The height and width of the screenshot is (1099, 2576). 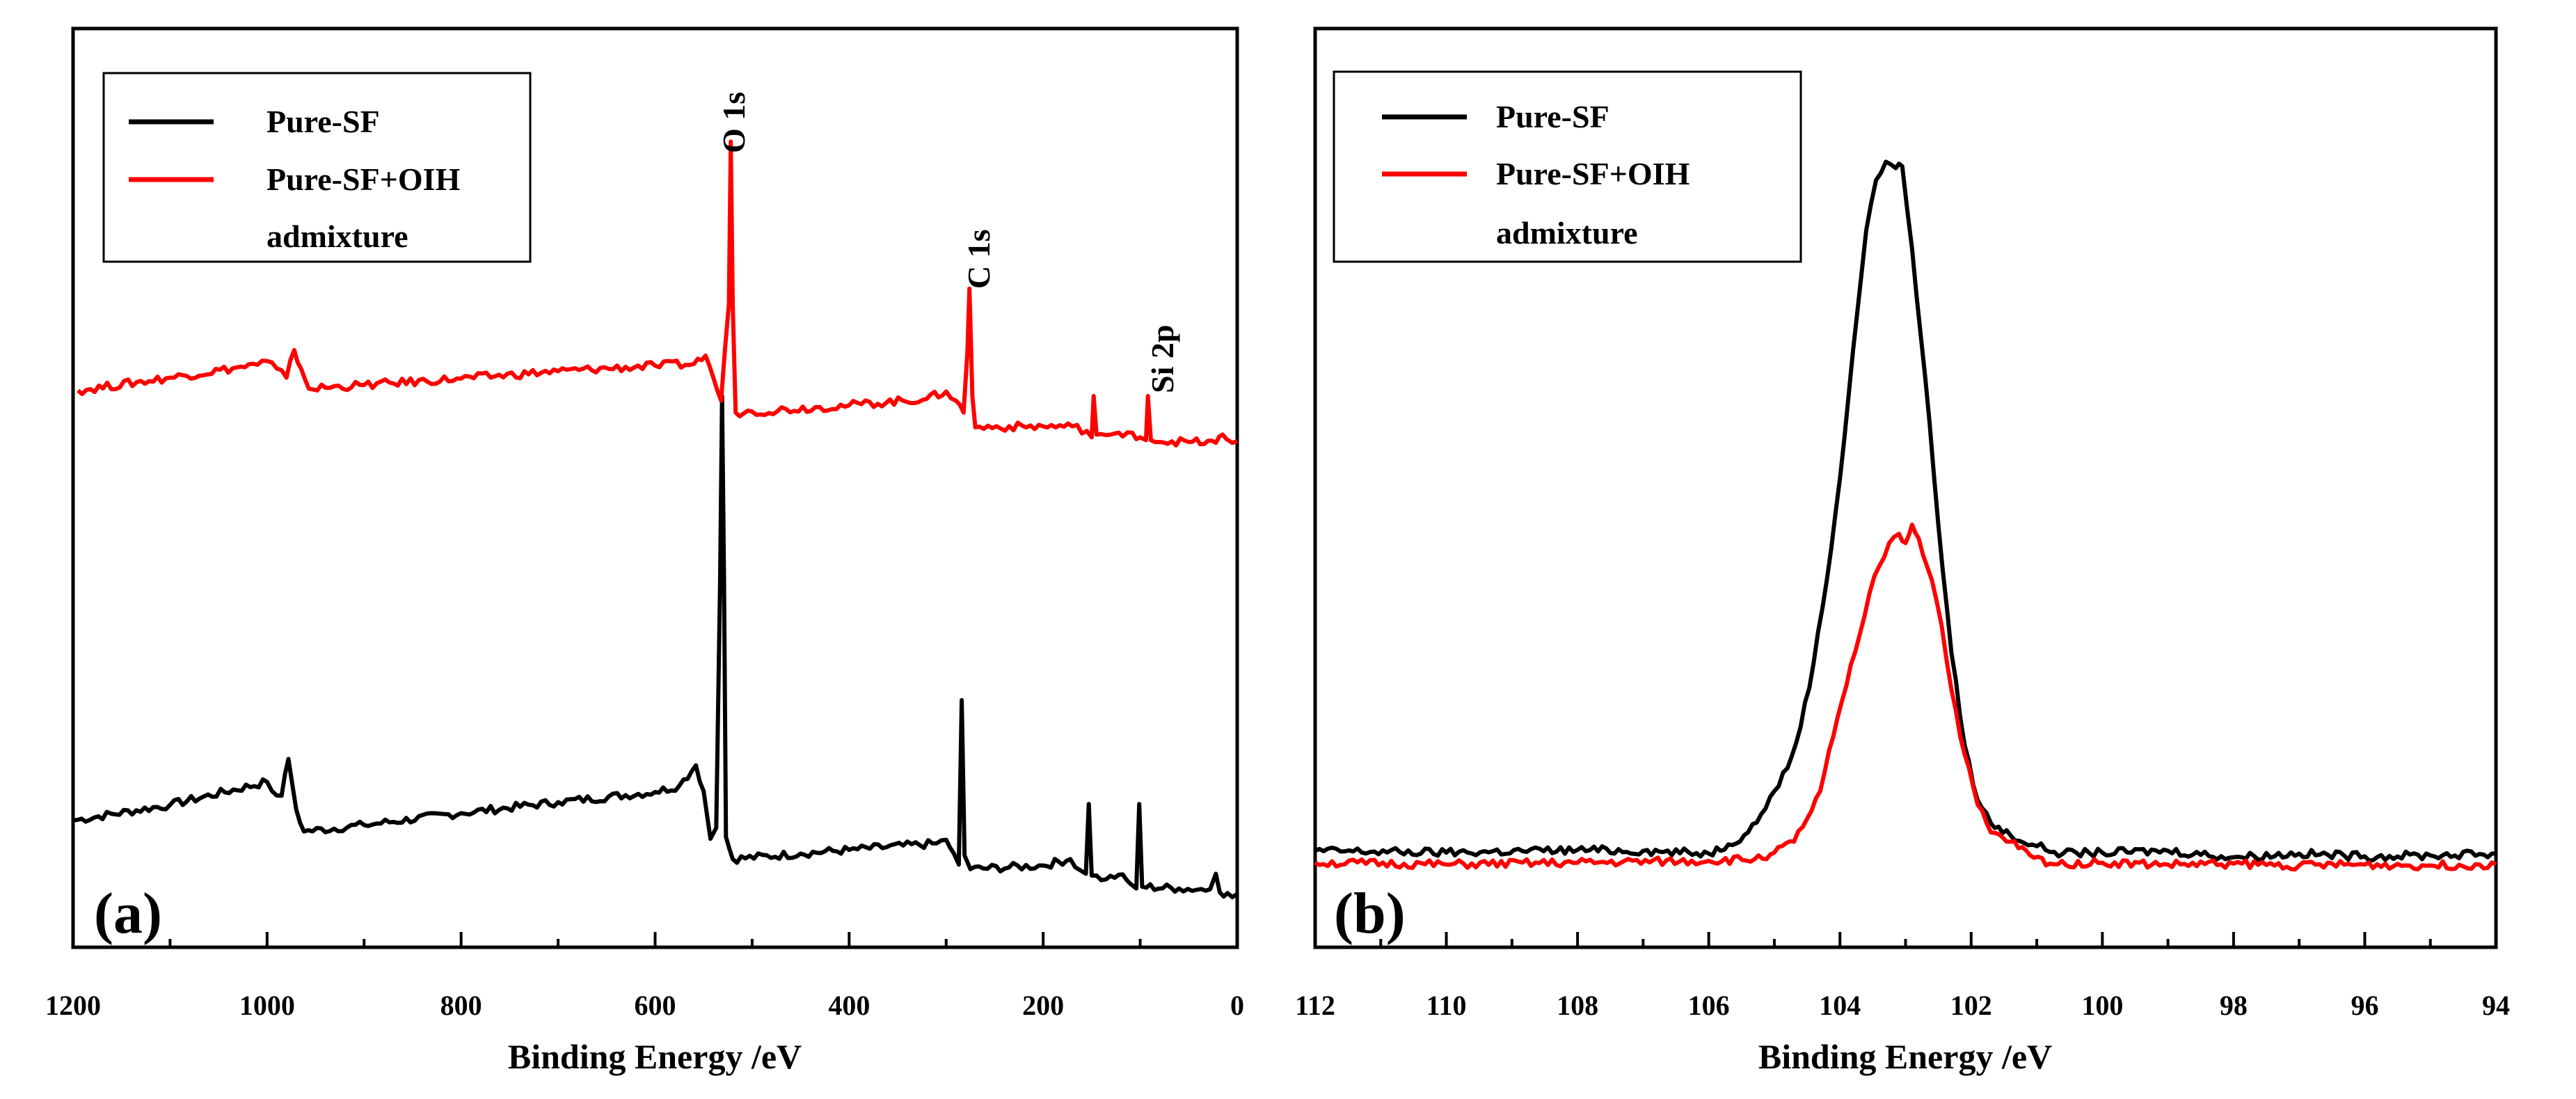 I want to click on x-tick-label: 400, so click(x=849, y=1005).